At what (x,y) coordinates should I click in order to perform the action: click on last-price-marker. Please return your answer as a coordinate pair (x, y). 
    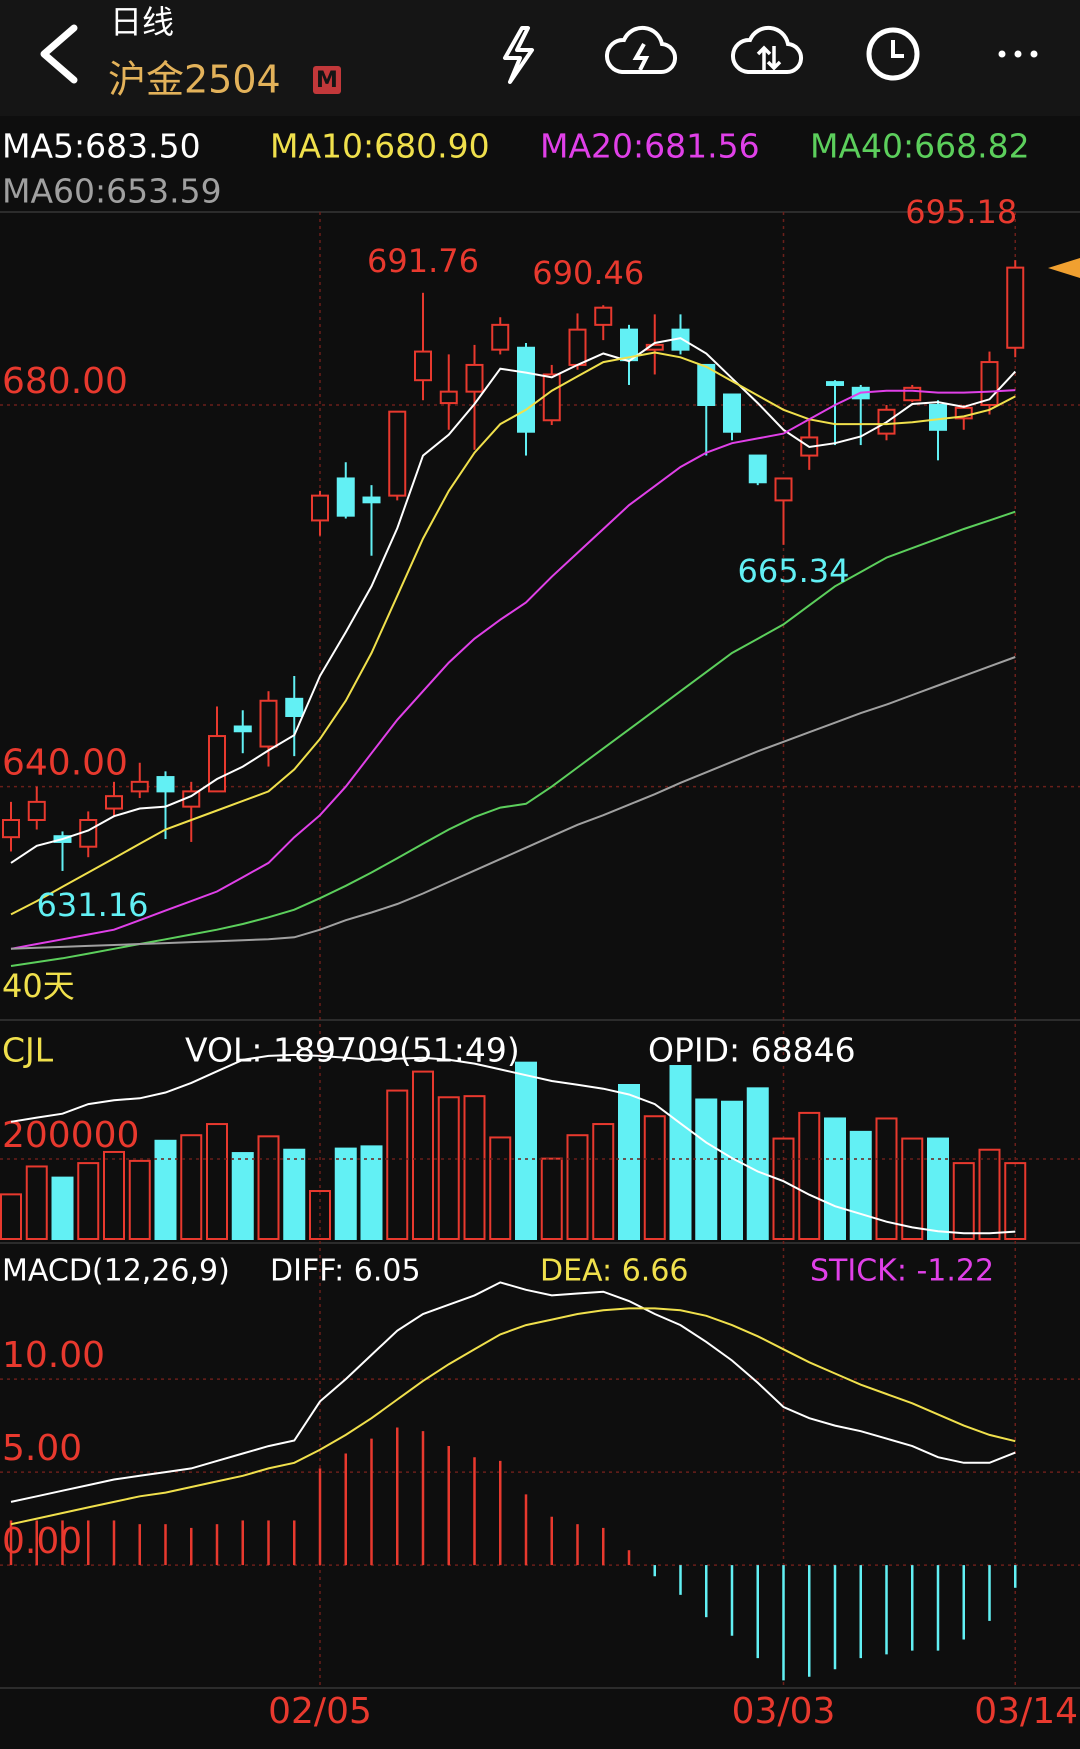
    Looking at the image, I should click on (1064, 268).